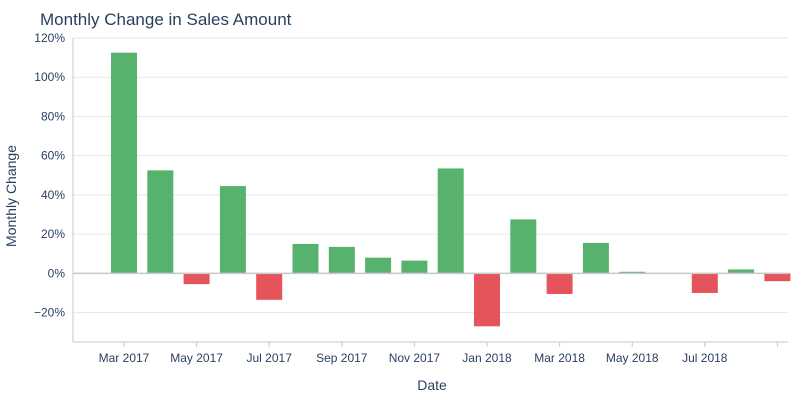 Image resolution: width=800 pixels, height=400 pixels. Describe the element at coordinates (11, 196) in the screenshot. I see `y-axis-title: Monthly Change` at that location.